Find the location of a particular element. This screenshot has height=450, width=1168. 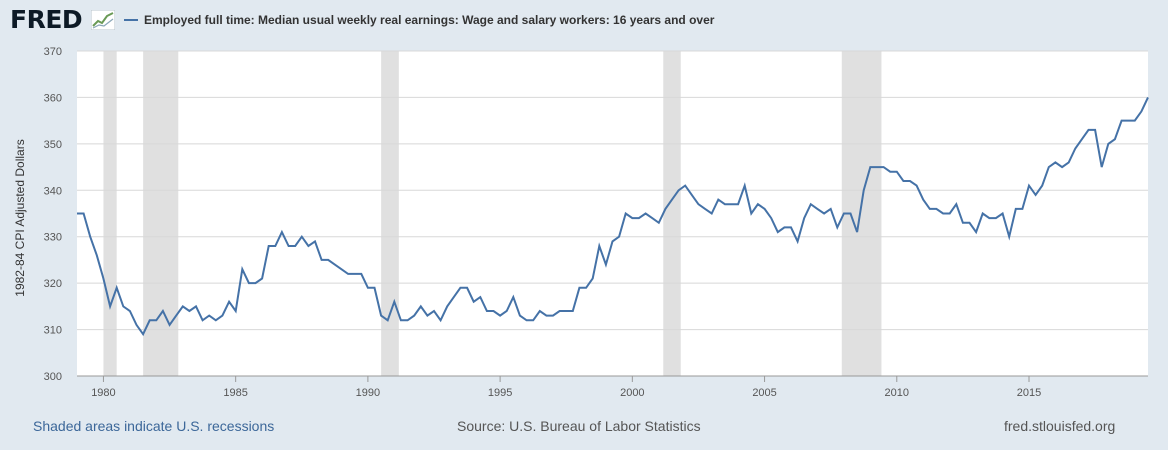

x-tick-label: 1980 is located at coordinates (103, 393).